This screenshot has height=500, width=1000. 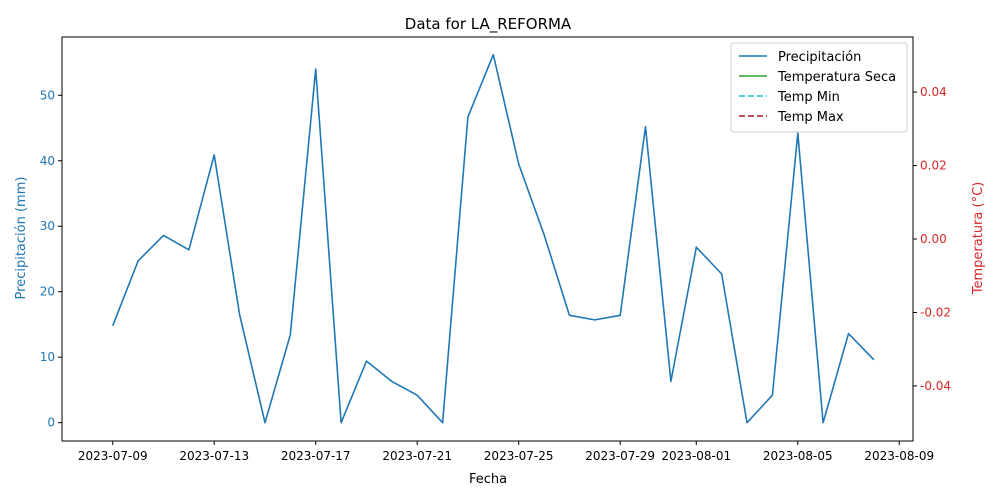 What do you see at coordinates (808, 97) in the screenshot?
I see `legend-label: Temp Min` at bounding box center [808, 97].